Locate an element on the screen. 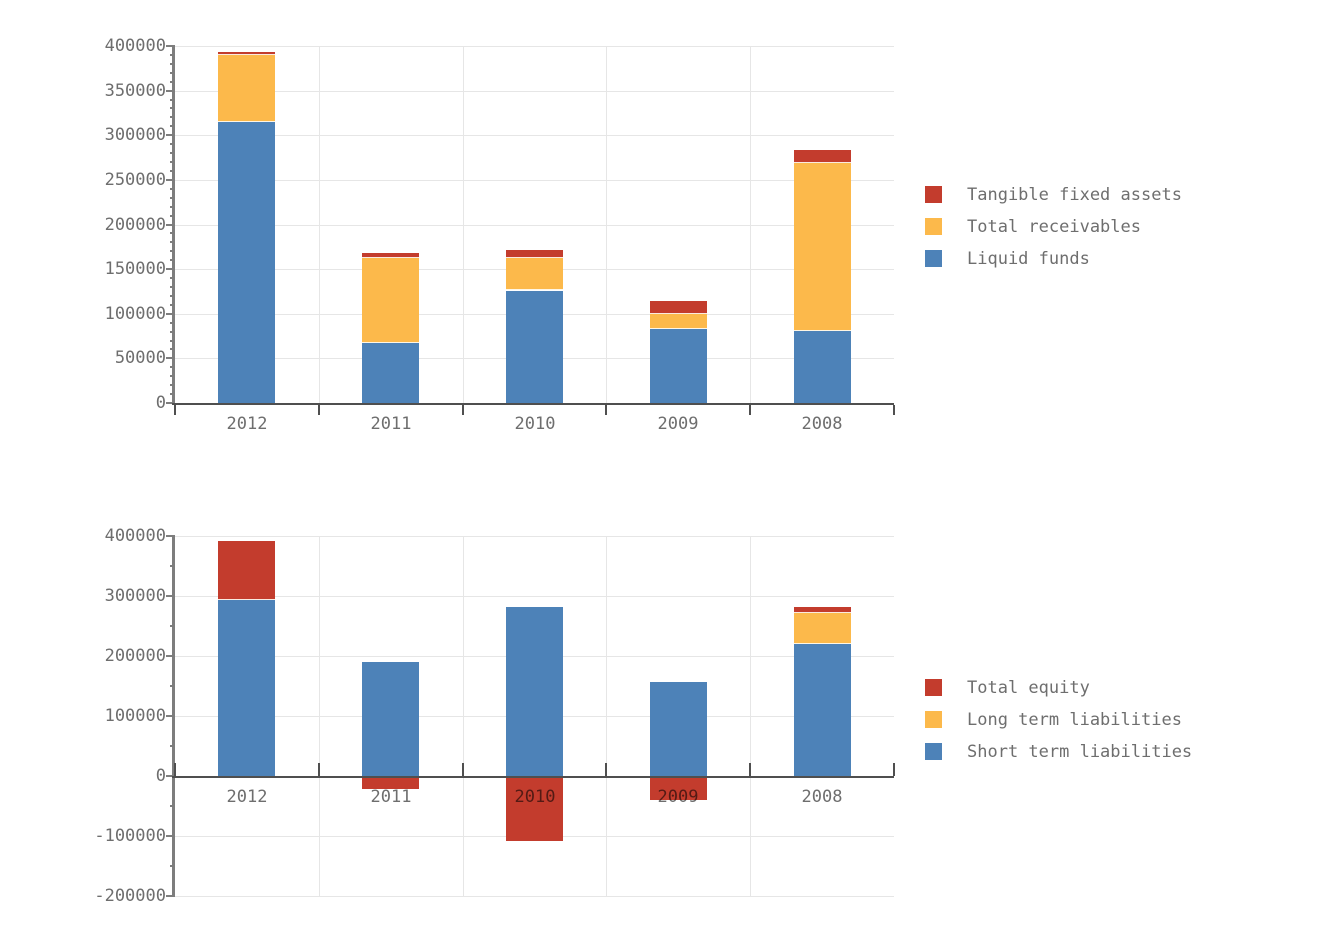 Image resolution: width=1340 pixels, height=940 pixels. legend-row: Tangible fixed assets is located at coordinates (1075, 195).